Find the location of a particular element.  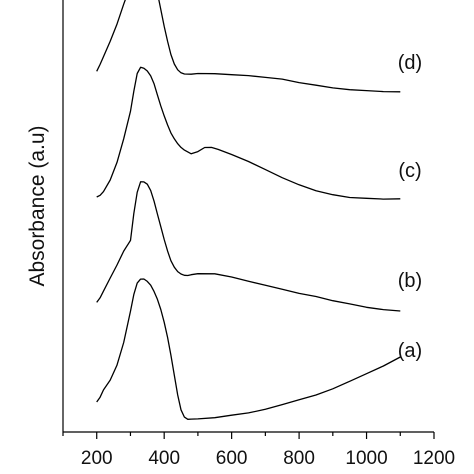

x-tick-label: 1000 is located at coordinates (366, 458).